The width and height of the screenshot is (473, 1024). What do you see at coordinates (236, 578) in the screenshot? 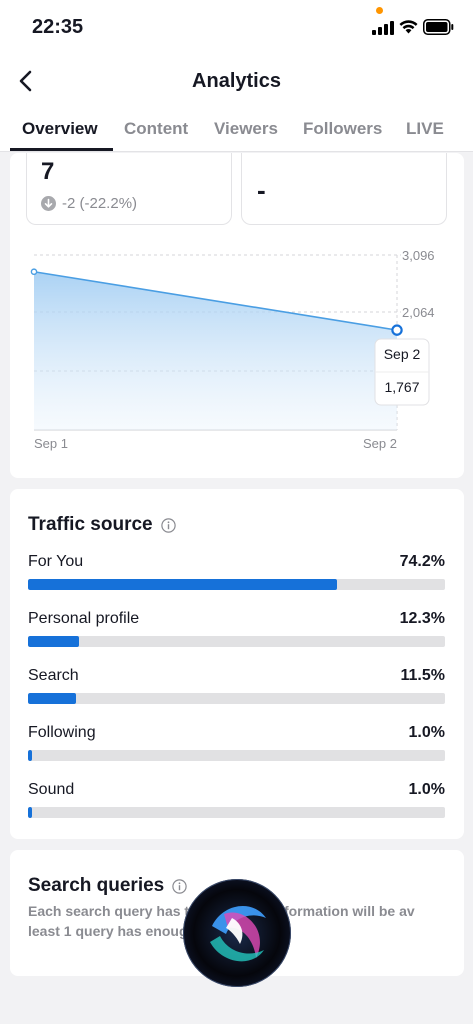
I see `traffic-source-row: For You 74.2%` at bounding box center [236, 578].